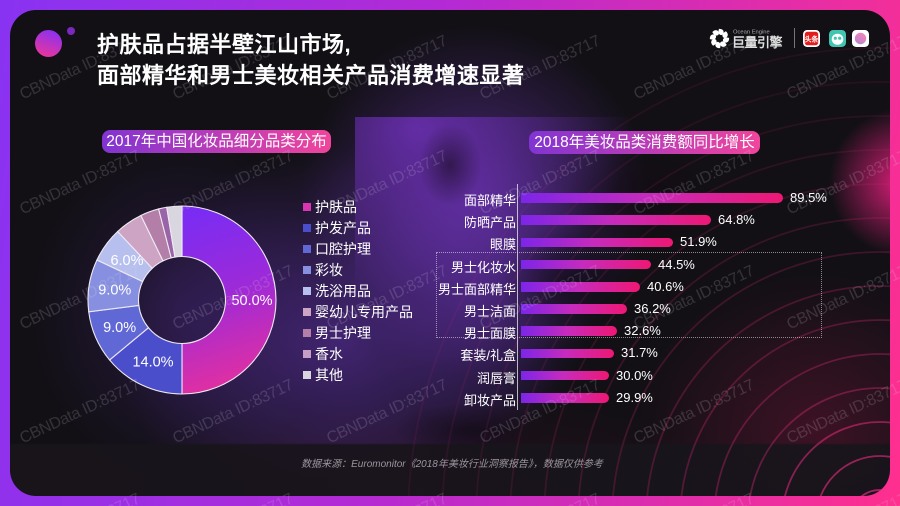 This screenshot has height=506, width=900. What do you see at coordinates (152, 363) in the screenshot?
I see `svg-text: 14.0%` at bounding box center [152, 363].